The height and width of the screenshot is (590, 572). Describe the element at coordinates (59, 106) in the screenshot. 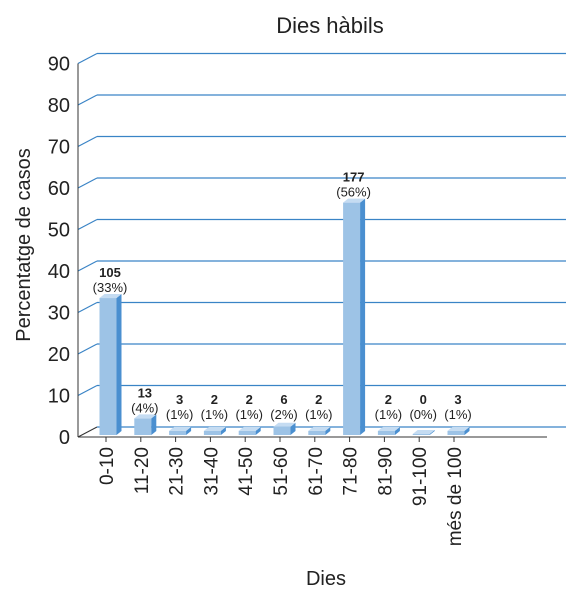

I see `y-tick-label: 80` at that location.